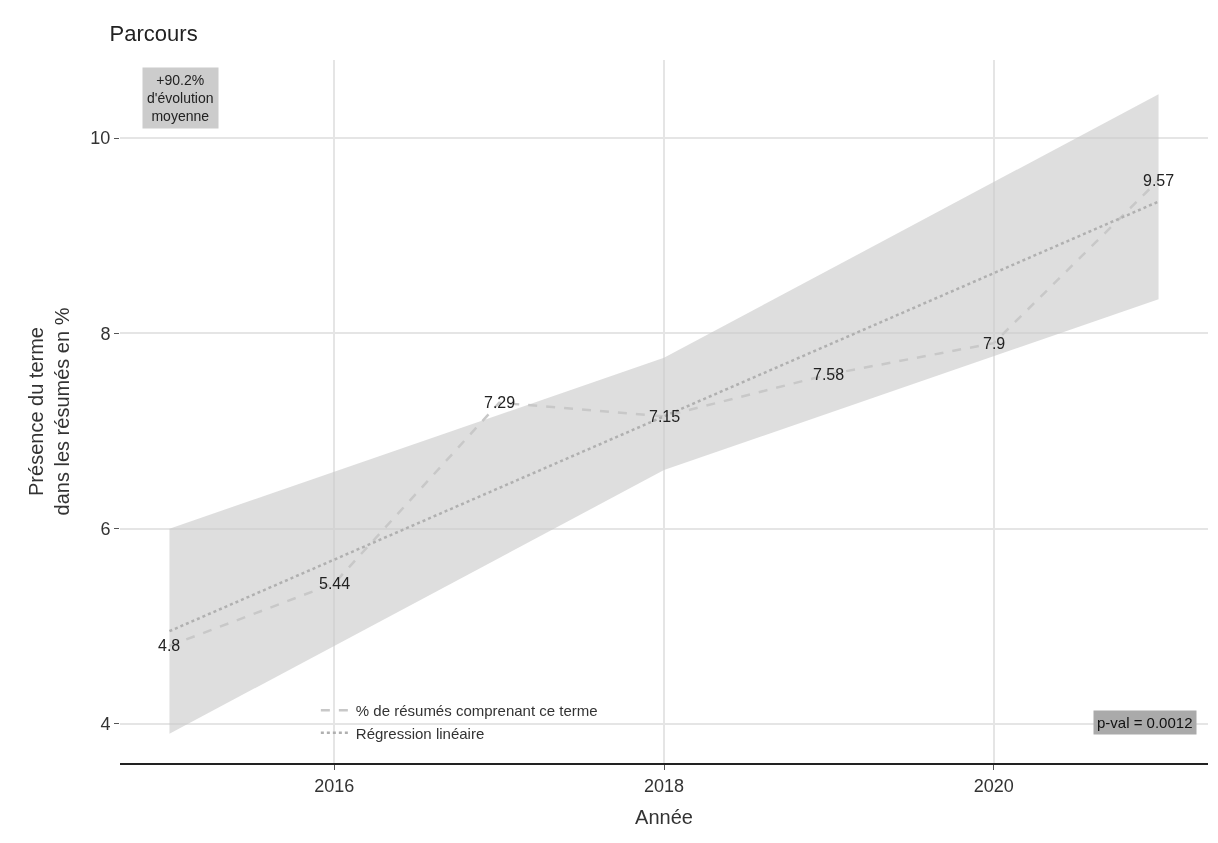 The width and height of the screenshot is (1218, 843). What do you see at coordinates (105, 724) in the screenshot?
I see `y-tick-label: 4` at bounding box center [105, 724].